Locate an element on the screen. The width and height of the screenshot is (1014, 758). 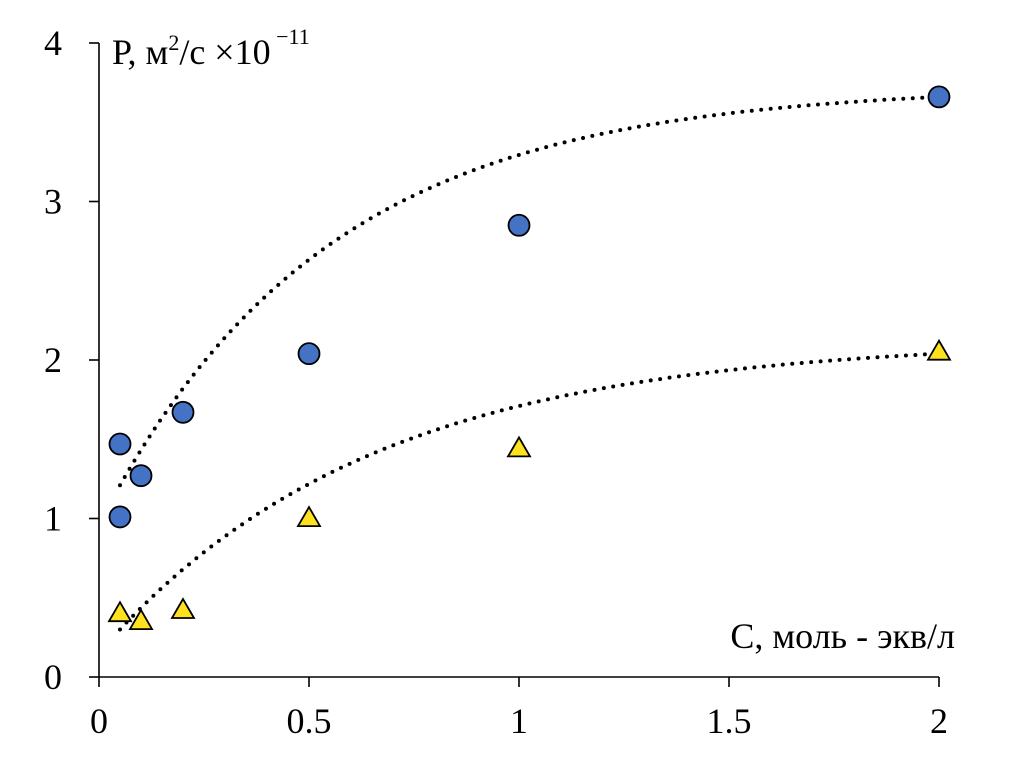
x-ticks: 0 0.5 1 1.5 2 is located at coordinates (519, 709).